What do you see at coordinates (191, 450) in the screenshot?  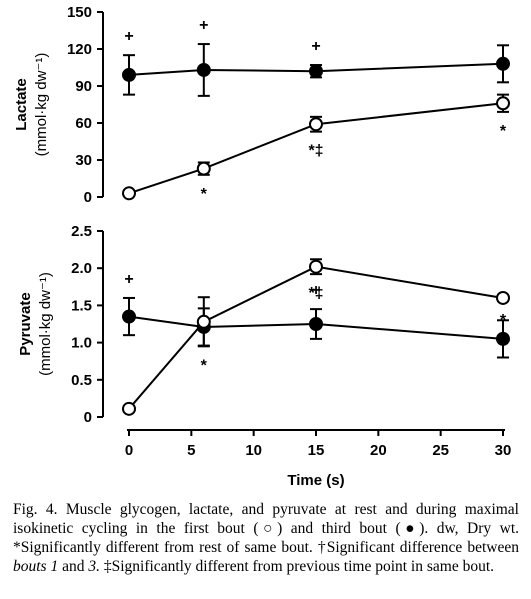 I see `x-tick-label: 5` at bounding box center [191, 450].